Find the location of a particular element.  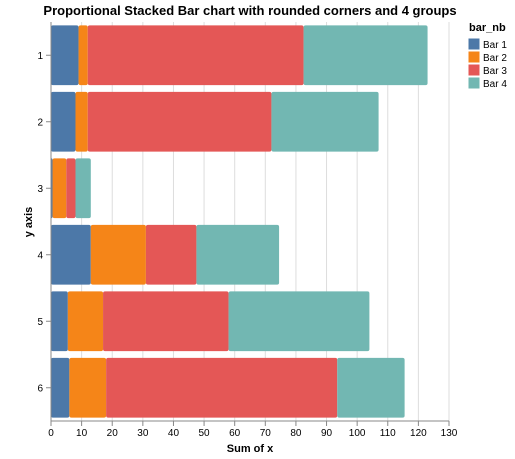

x-tick-label: 50 is located at coordinates (205, 433).